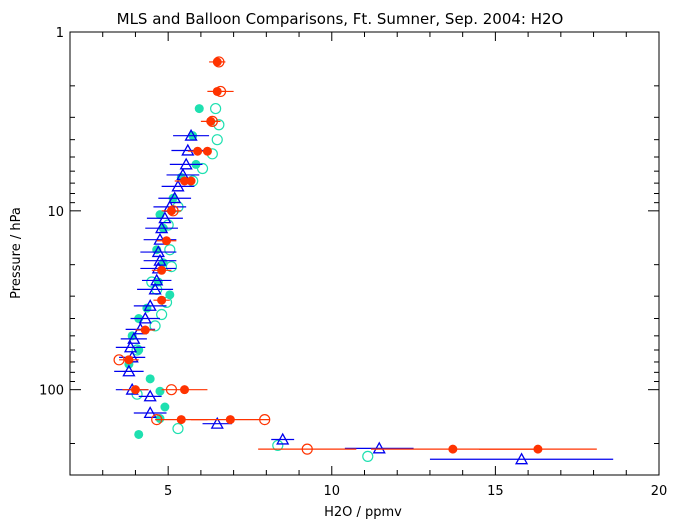 This screenshot has height=521, width=673. I want to click on y-tick-label: 1, so click(60, 33).